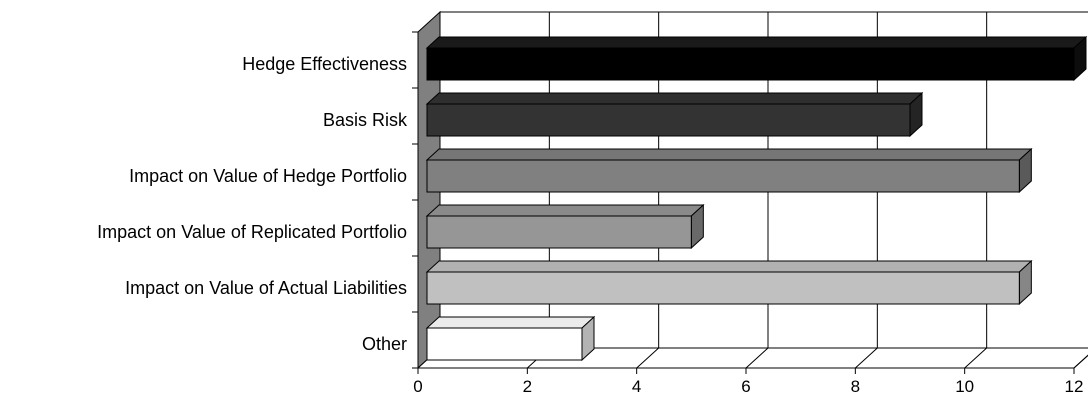 The image size is (1088, 400). What do you see at coordinates (417, 386) in the screenshot?
I see `x-tick-label: 0` at bounding box center [417, 386].